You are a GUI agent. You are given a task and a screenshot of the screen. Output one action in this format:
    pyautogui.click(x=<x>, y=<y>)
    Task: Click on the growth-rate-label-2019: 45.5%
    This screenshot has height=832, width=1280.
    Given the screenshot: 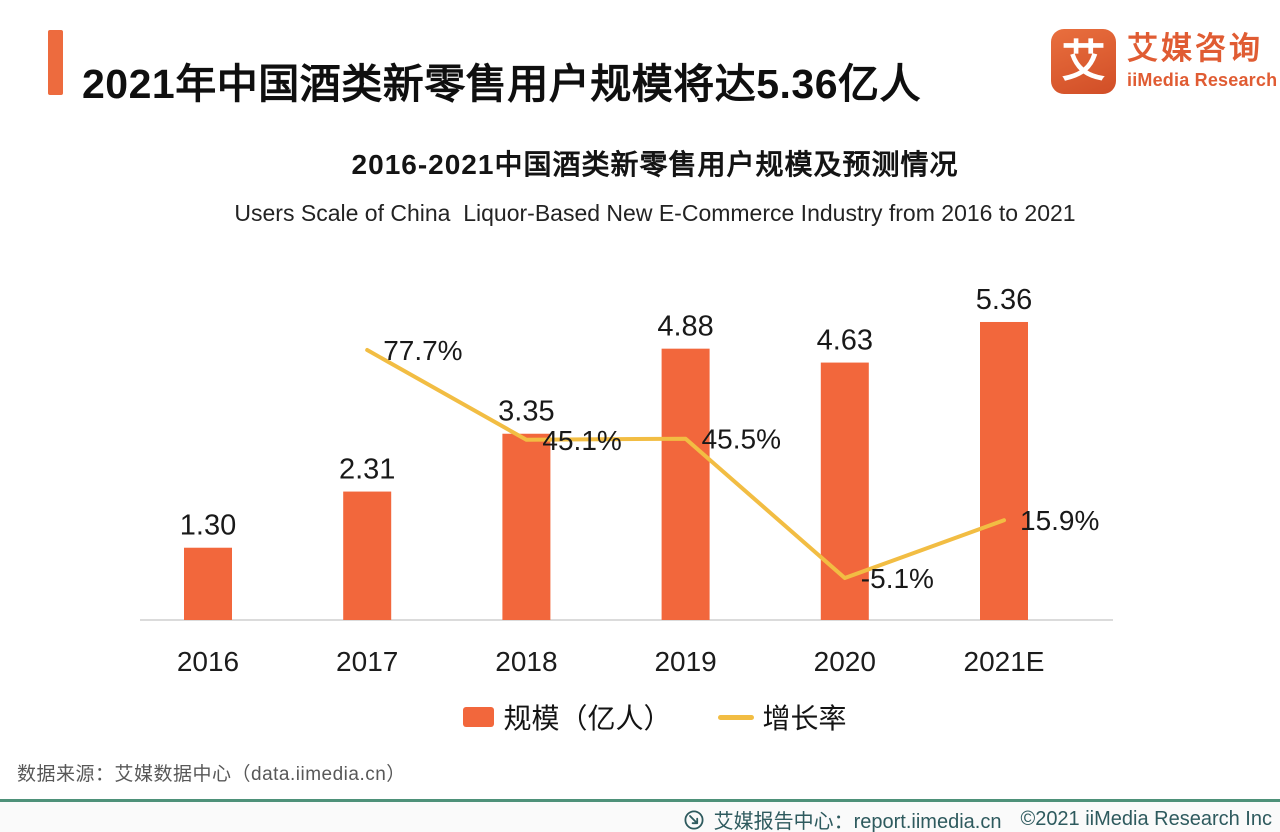 What is the action you would take?
    pyautogui.click(x=741, y=439)
    